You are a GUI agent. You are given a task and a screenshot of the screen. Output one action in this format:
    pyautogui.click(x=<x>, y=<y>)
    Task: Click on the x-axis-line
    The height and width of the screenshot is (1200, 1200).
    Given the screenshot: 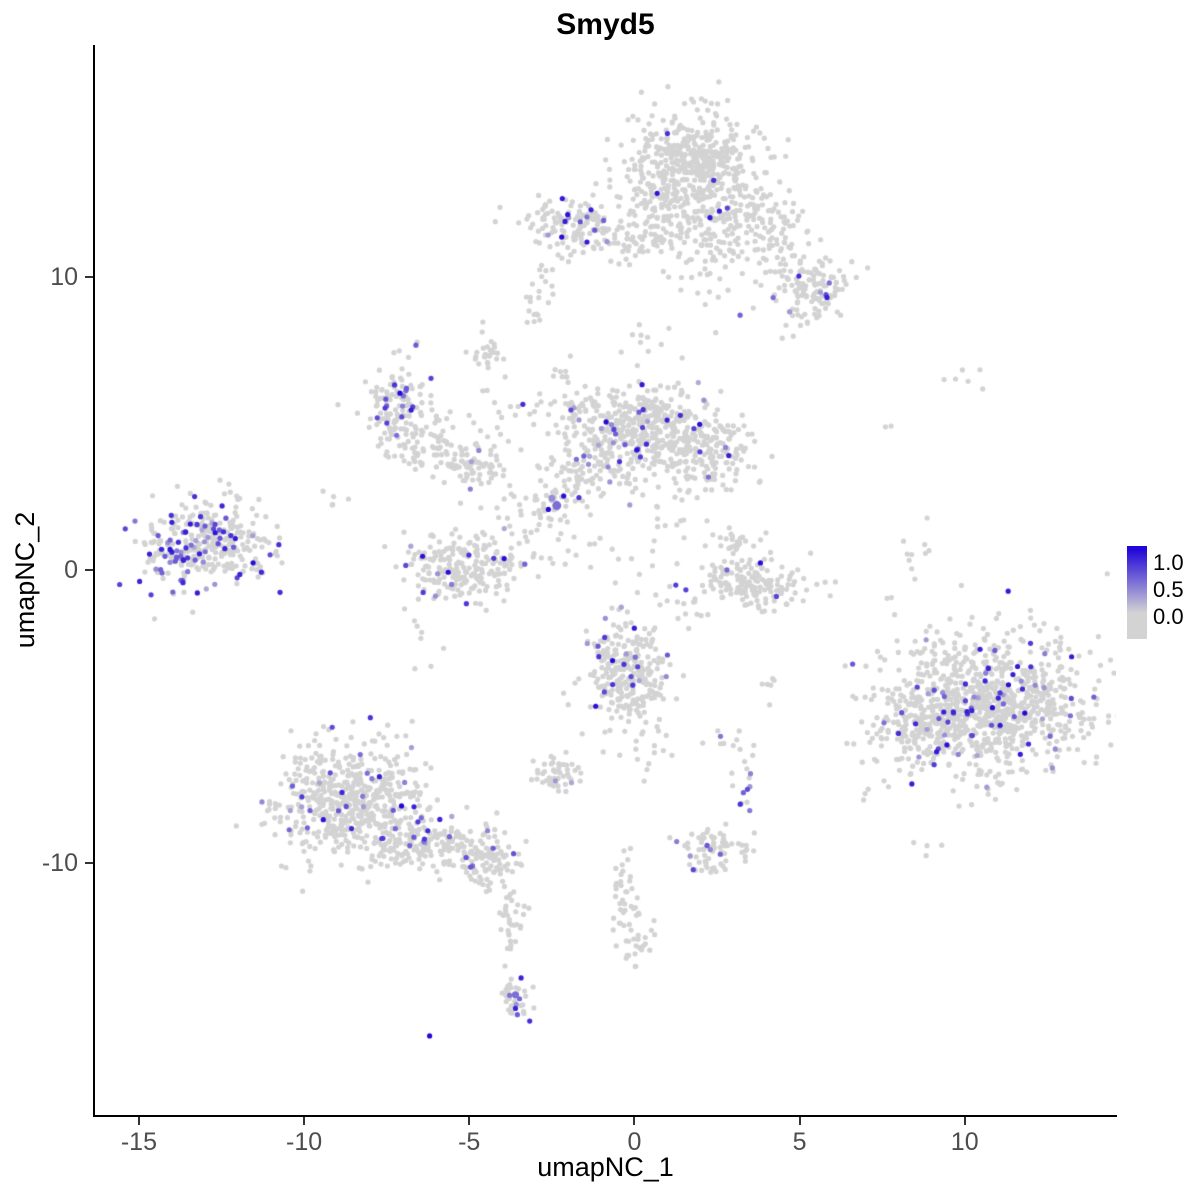 What is the action you would take?
    pyautogui.click(x=605, y=1116)
    